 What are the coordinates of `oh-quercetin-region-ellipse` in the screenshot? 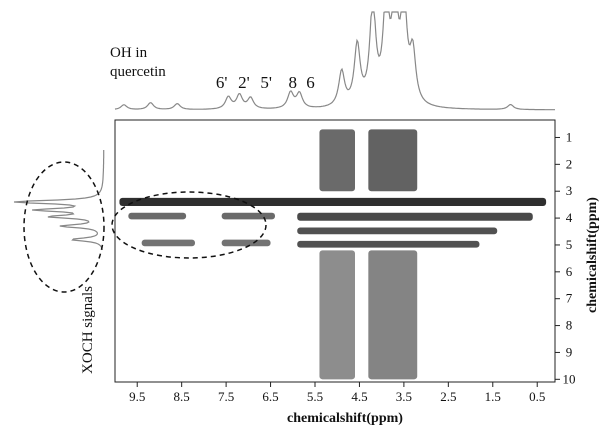 It's located at (189, 225).